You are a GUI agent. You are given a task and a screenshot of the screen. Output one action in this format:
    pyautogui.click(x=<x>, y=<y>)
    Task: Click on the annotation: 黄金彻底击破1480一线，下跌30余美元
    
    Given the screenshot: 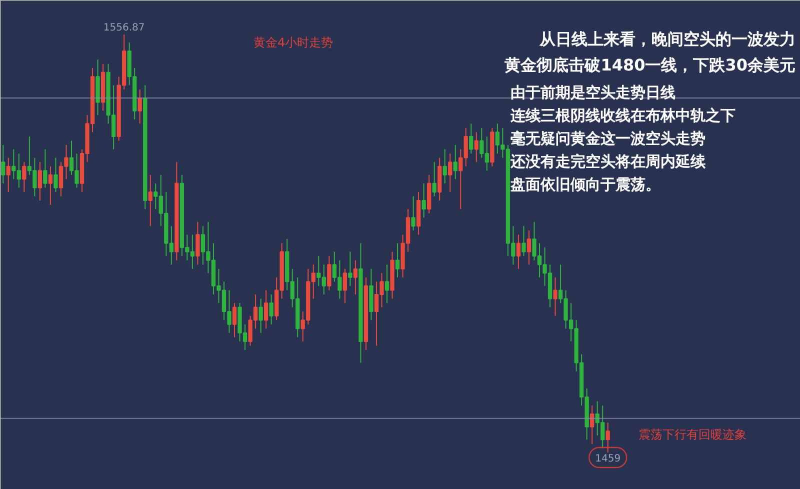 What is the action you would take?
    pyautogui.click(x=650, y=65)
    